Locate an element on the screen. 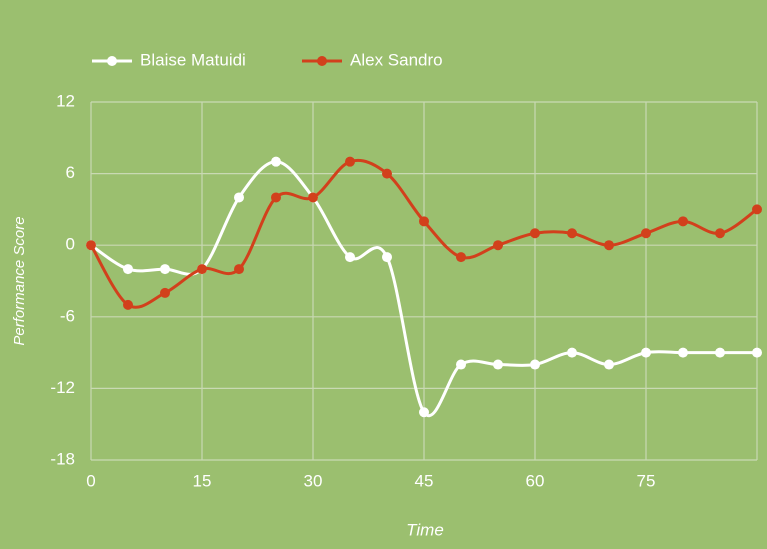  legend-label: Alex Sandro is located at coordinates (396, 59).